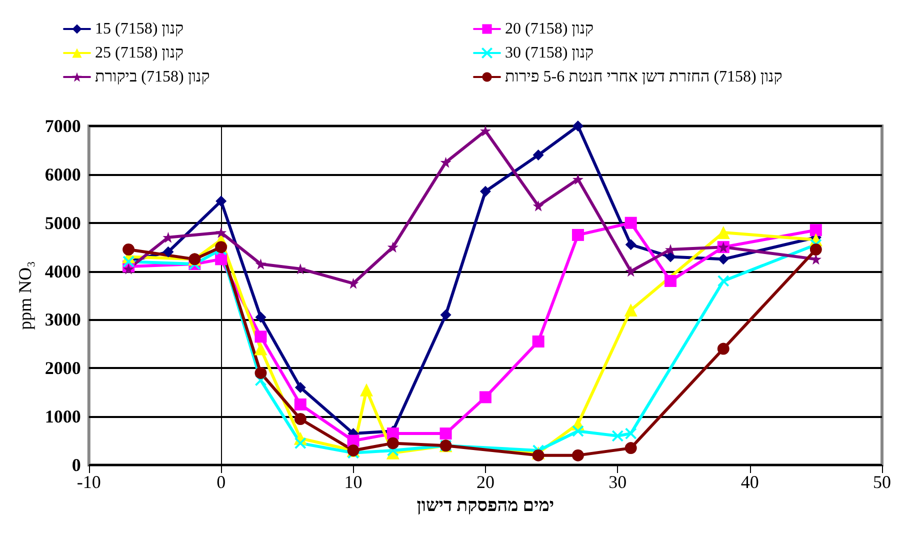  Describe the element at coordinates (882, 482) in the screenshot. I see `x-tick-label: 50` at that location.